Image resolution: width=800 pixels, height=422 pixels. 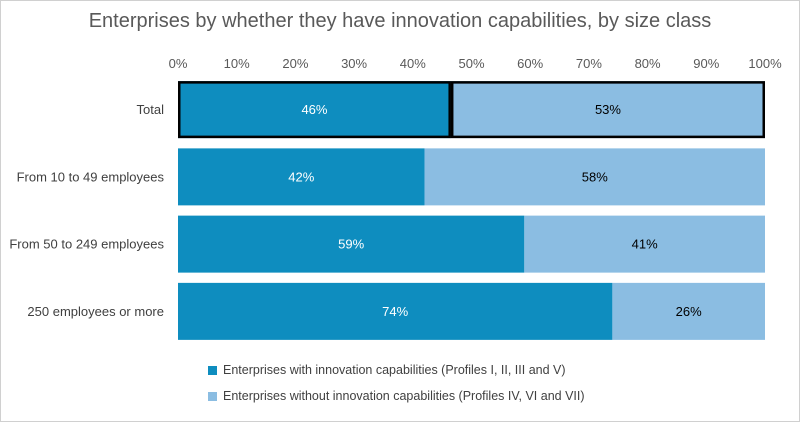 I want to click on data-label: 53%, so click(x=608, y=109).